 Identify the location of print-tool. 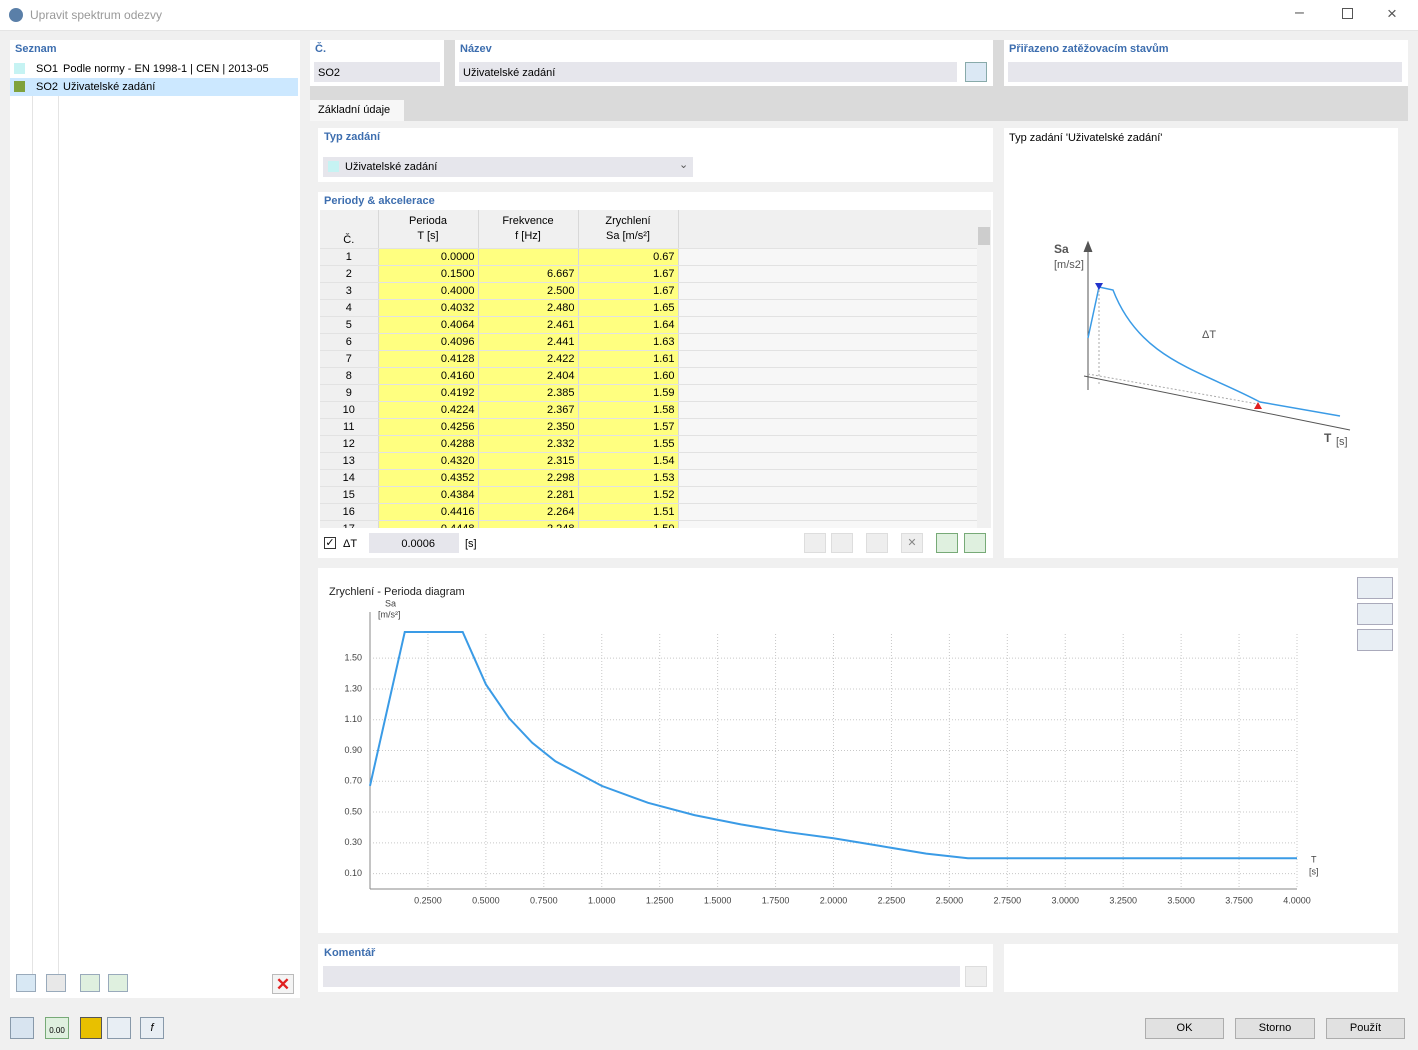
(1375, 640).